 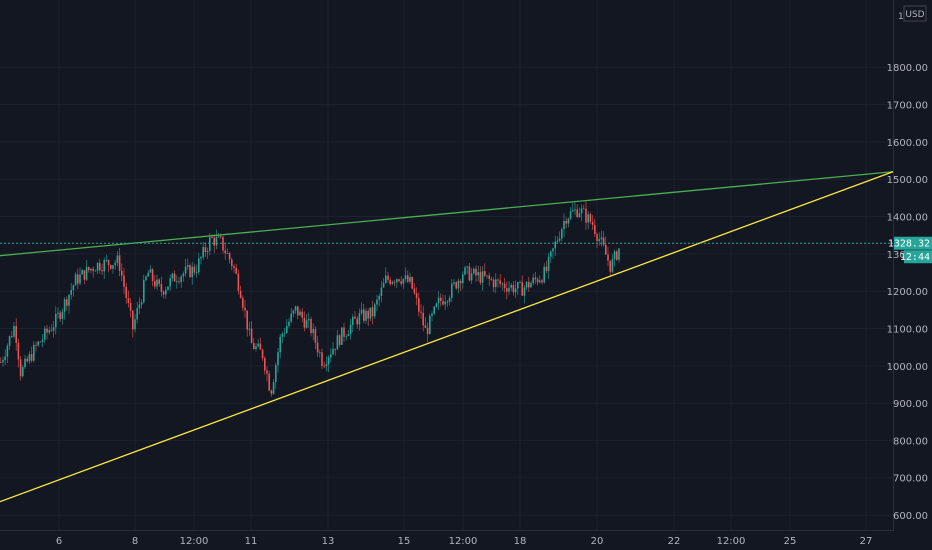 What do you see at coordinates (907, 68) in the screenshot?
I see `price-tick-label: 1800.00` at bounding box center [907, 68].